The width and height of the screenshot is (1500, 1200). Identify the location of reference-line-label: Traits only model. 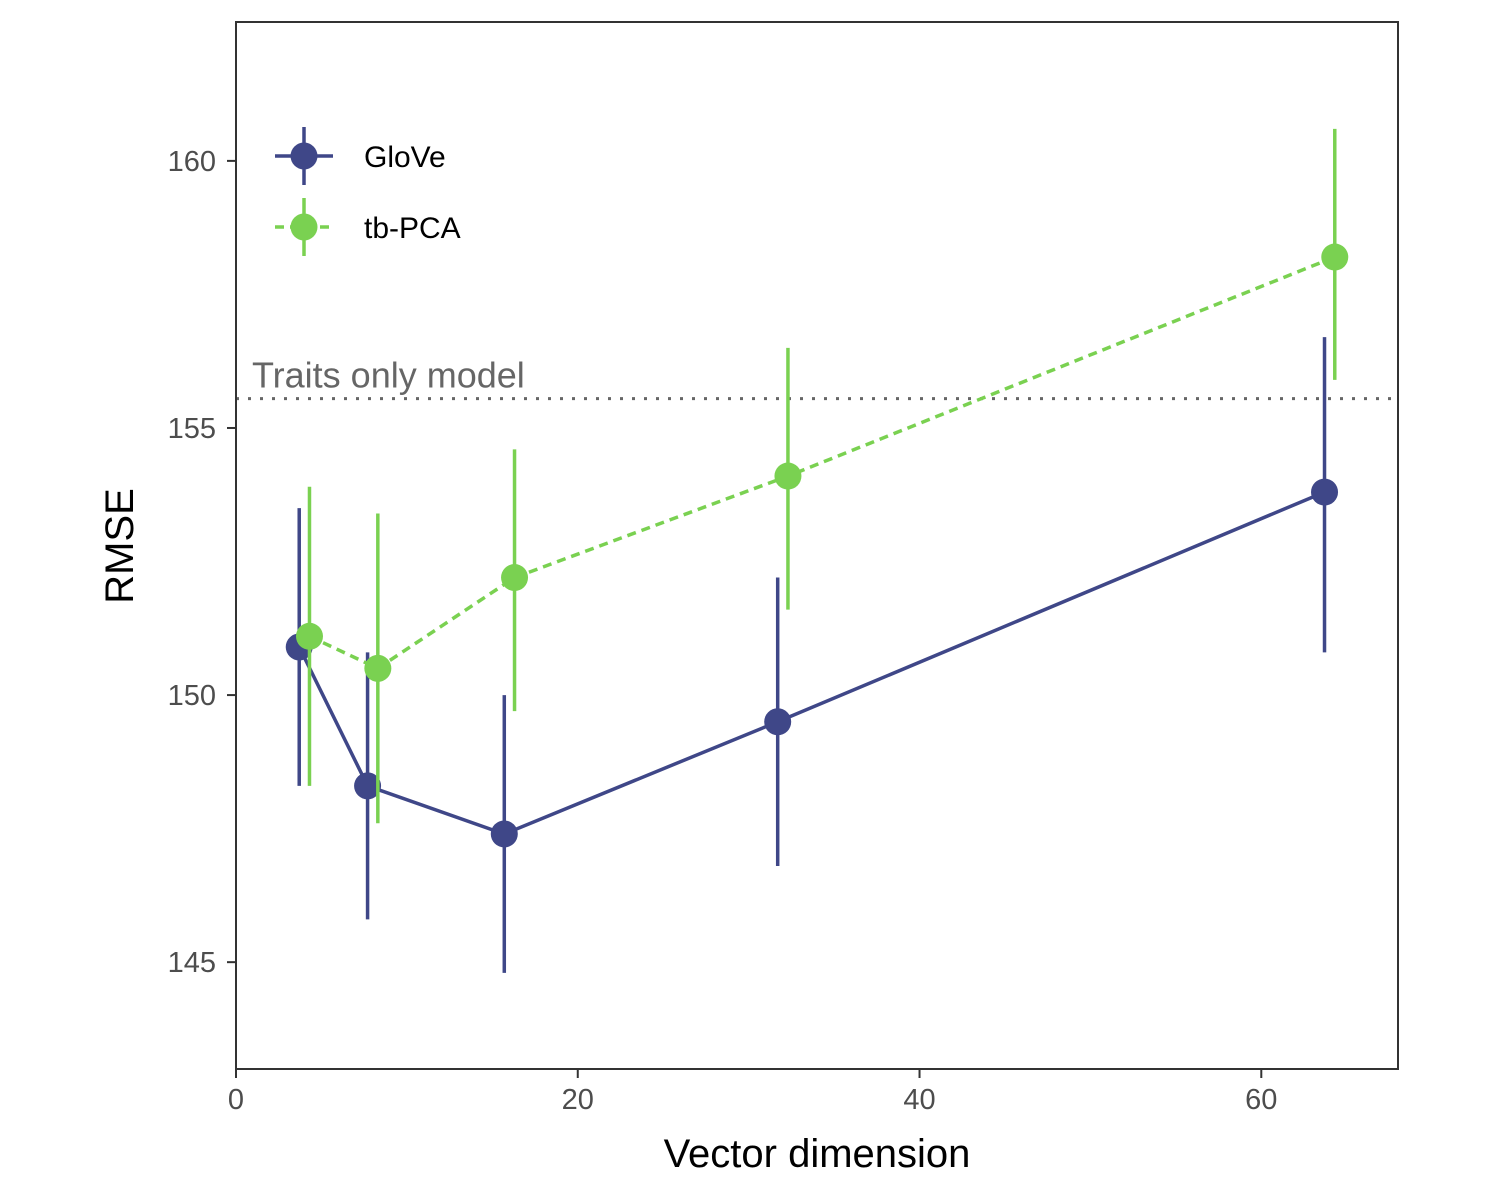
(388, 375).